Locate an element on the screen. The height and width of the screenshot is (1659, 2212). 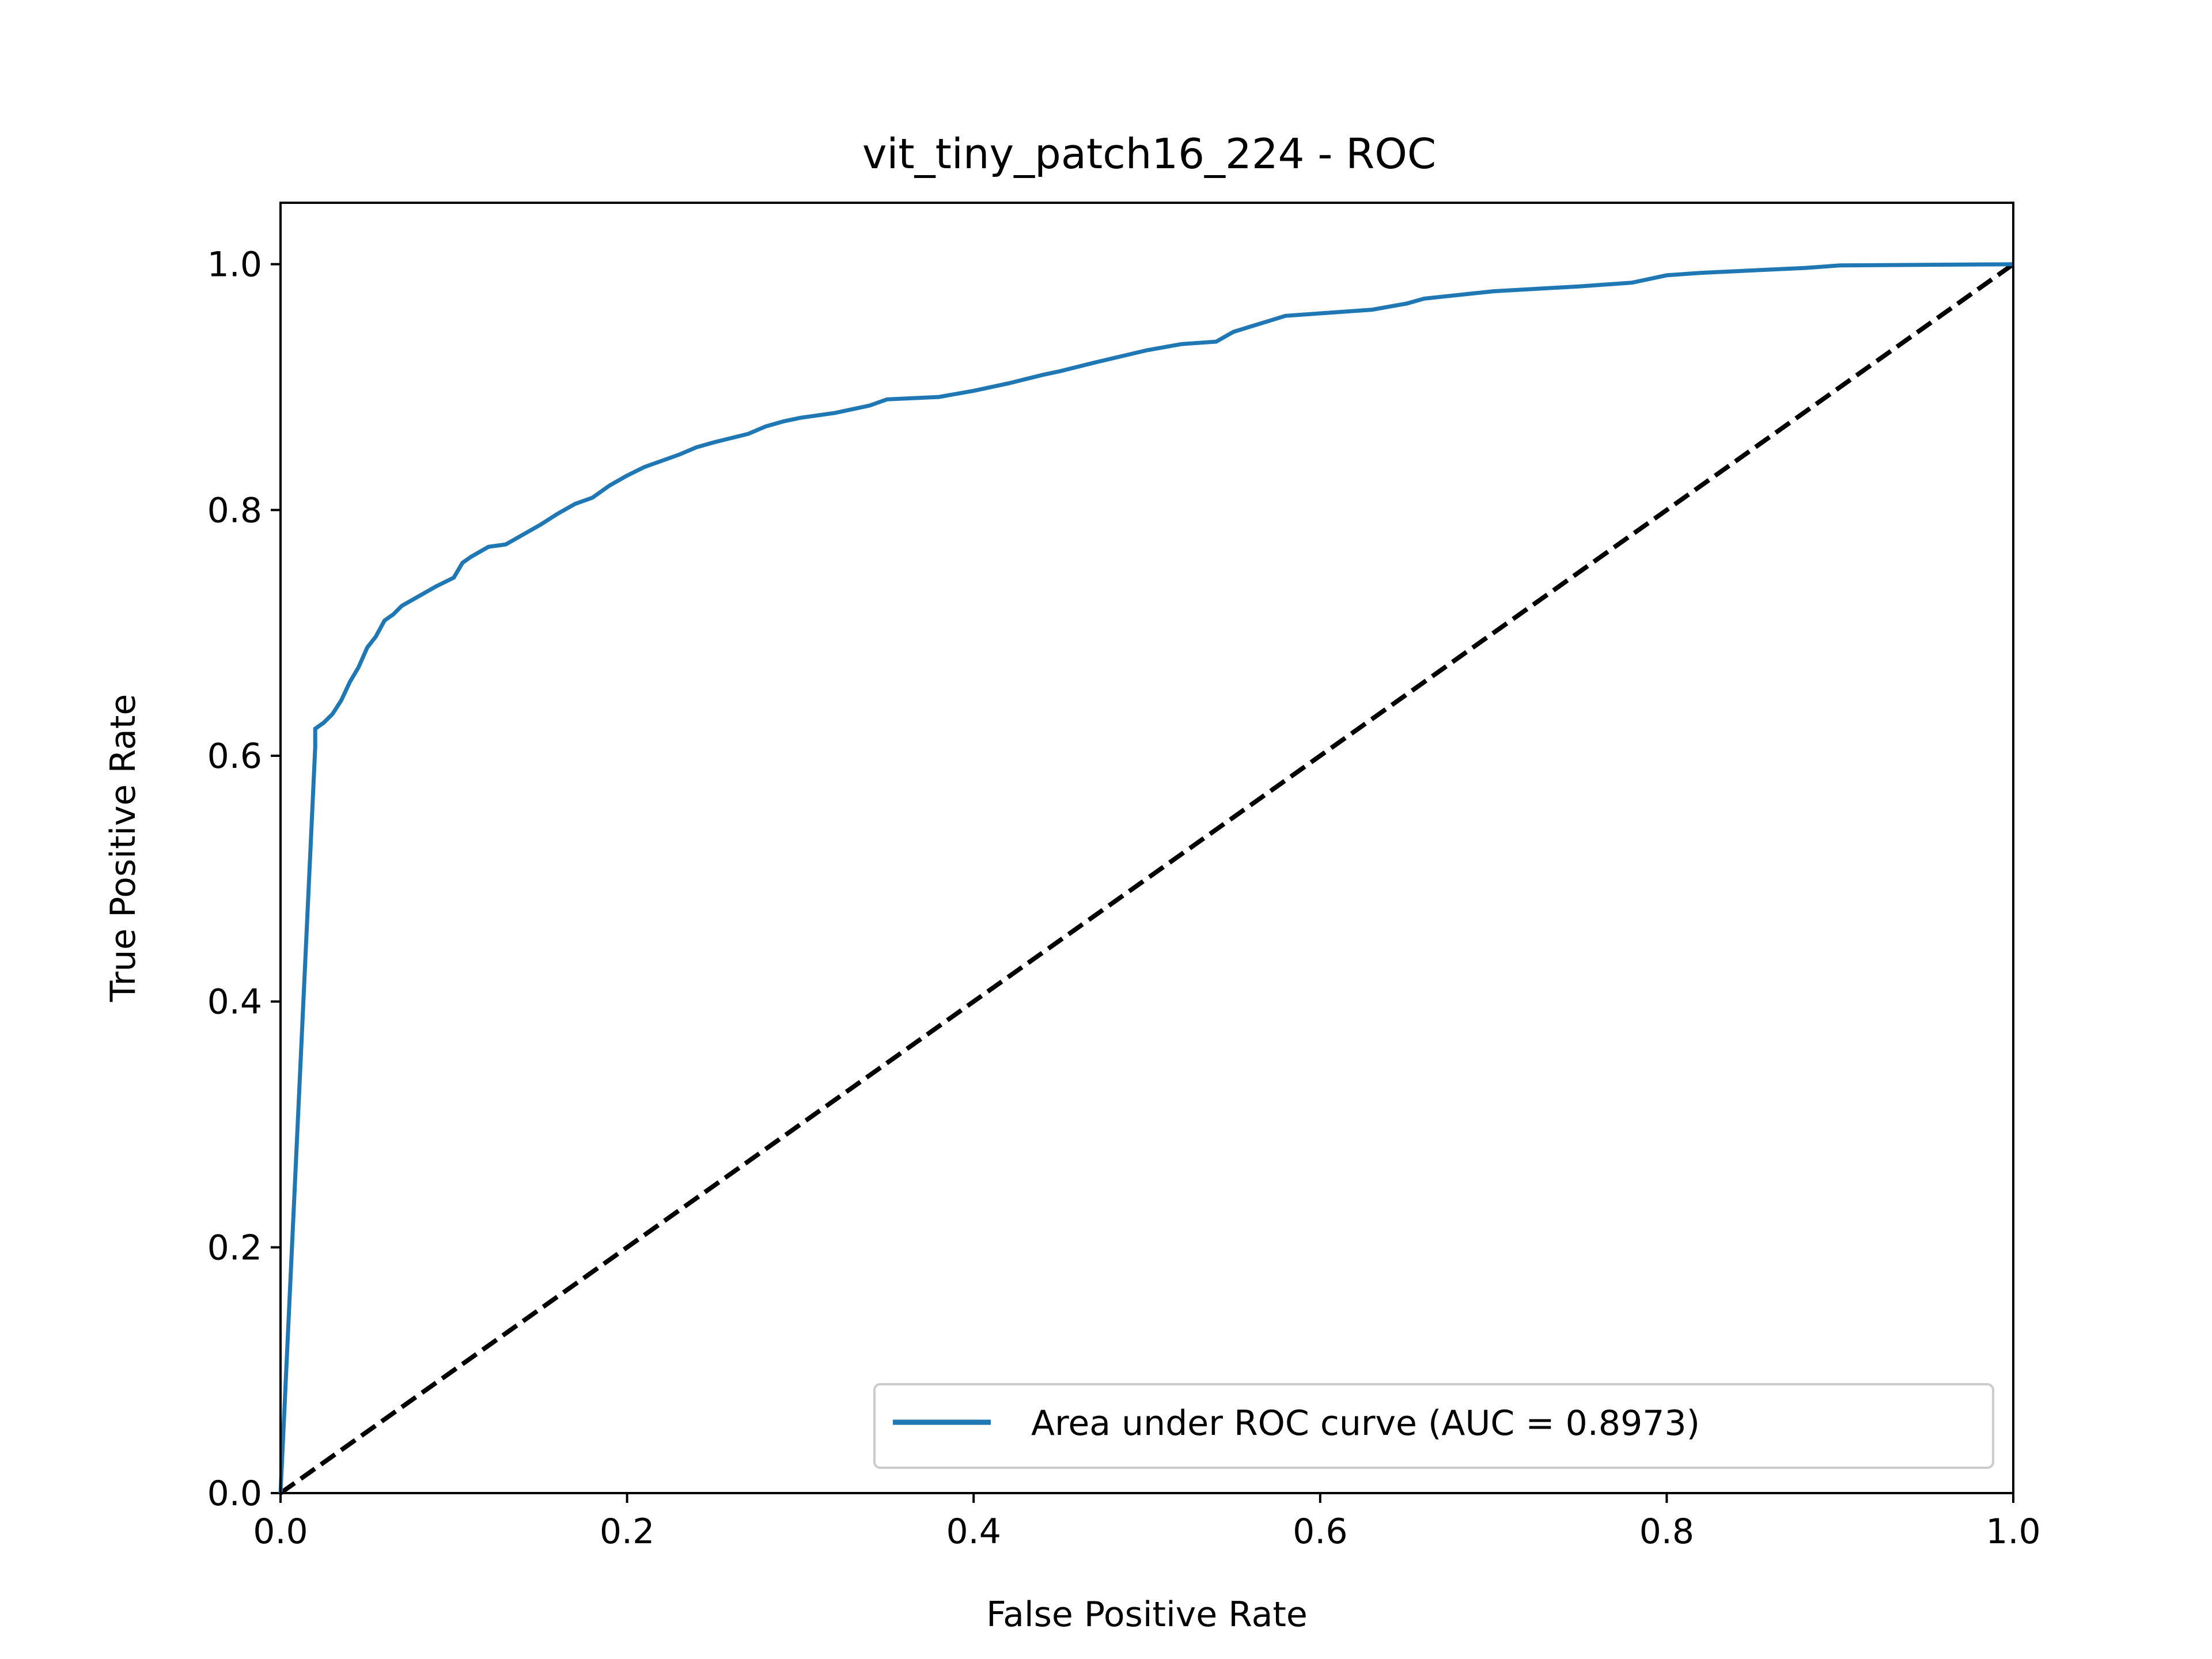
legend-label: Area under ROC curve (AUC = 0.8973) is located at coordinates (1365, 1423).